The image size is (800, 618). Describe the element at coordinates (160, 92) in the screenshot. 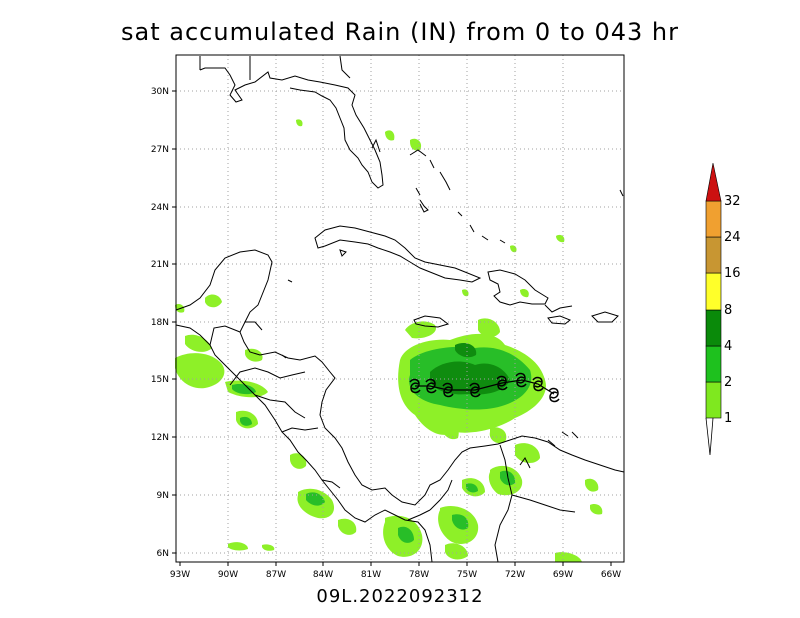

I see `lat-label: 30N` at that location.